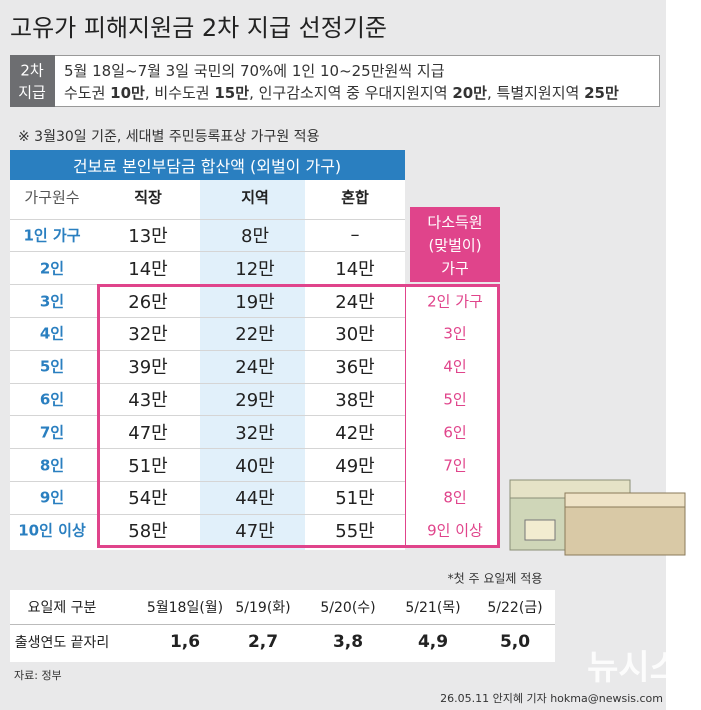  What do you see at coordinates (348, 608) in the screenshot?
I see `schedule-header: 5/20(수)` at bounding box center [348, 608].